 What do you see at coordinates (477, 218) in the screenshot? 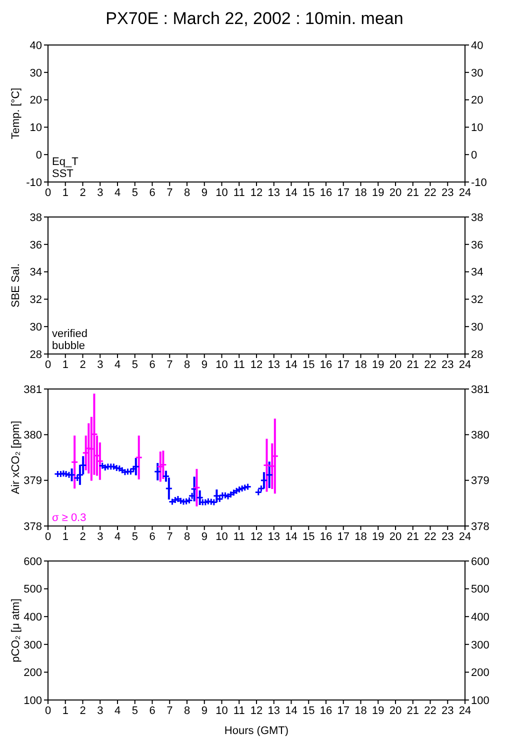
I see `y2-tick-label: 38` at bounding box center [477, 218].